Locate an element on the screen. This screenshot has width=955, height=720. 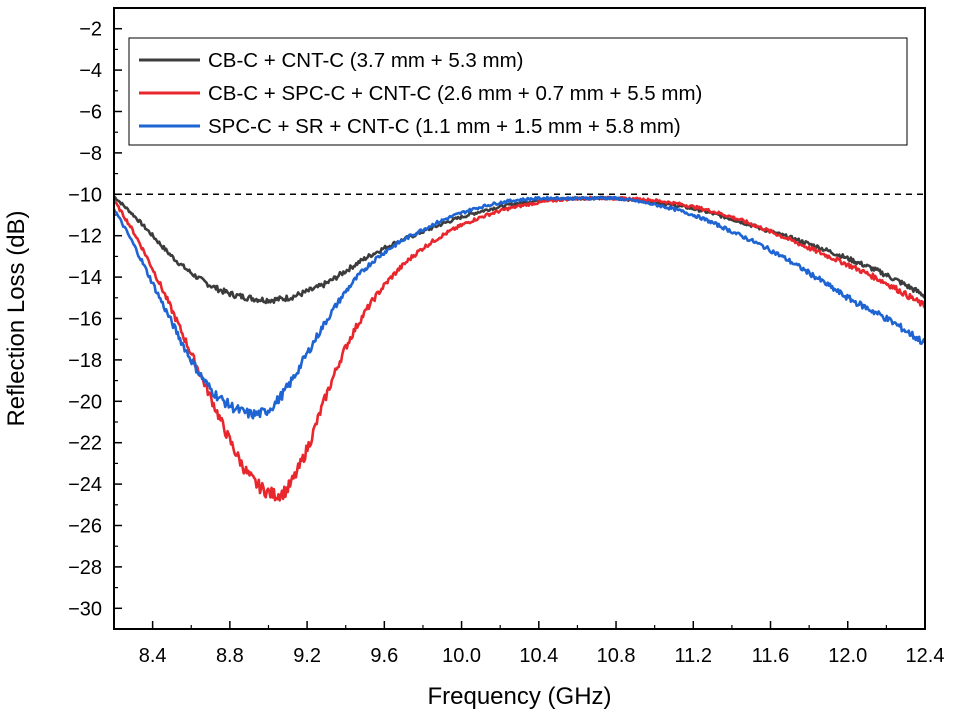
y-tick-label: −30 is located at coordinates (85, 609).